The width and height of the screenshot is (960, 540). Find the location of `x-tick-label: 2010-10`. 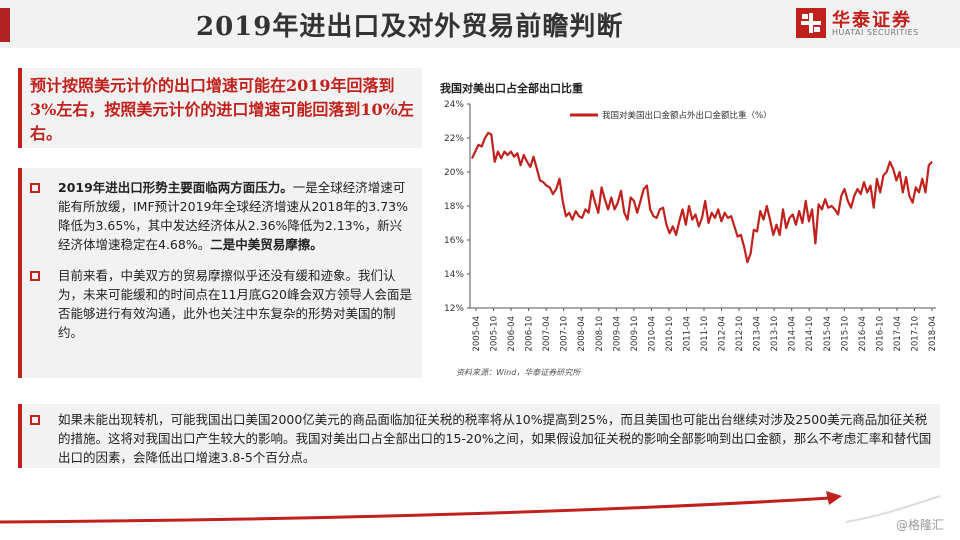

x-tick-label: 2010-10 is located at coordinates (670, 334).